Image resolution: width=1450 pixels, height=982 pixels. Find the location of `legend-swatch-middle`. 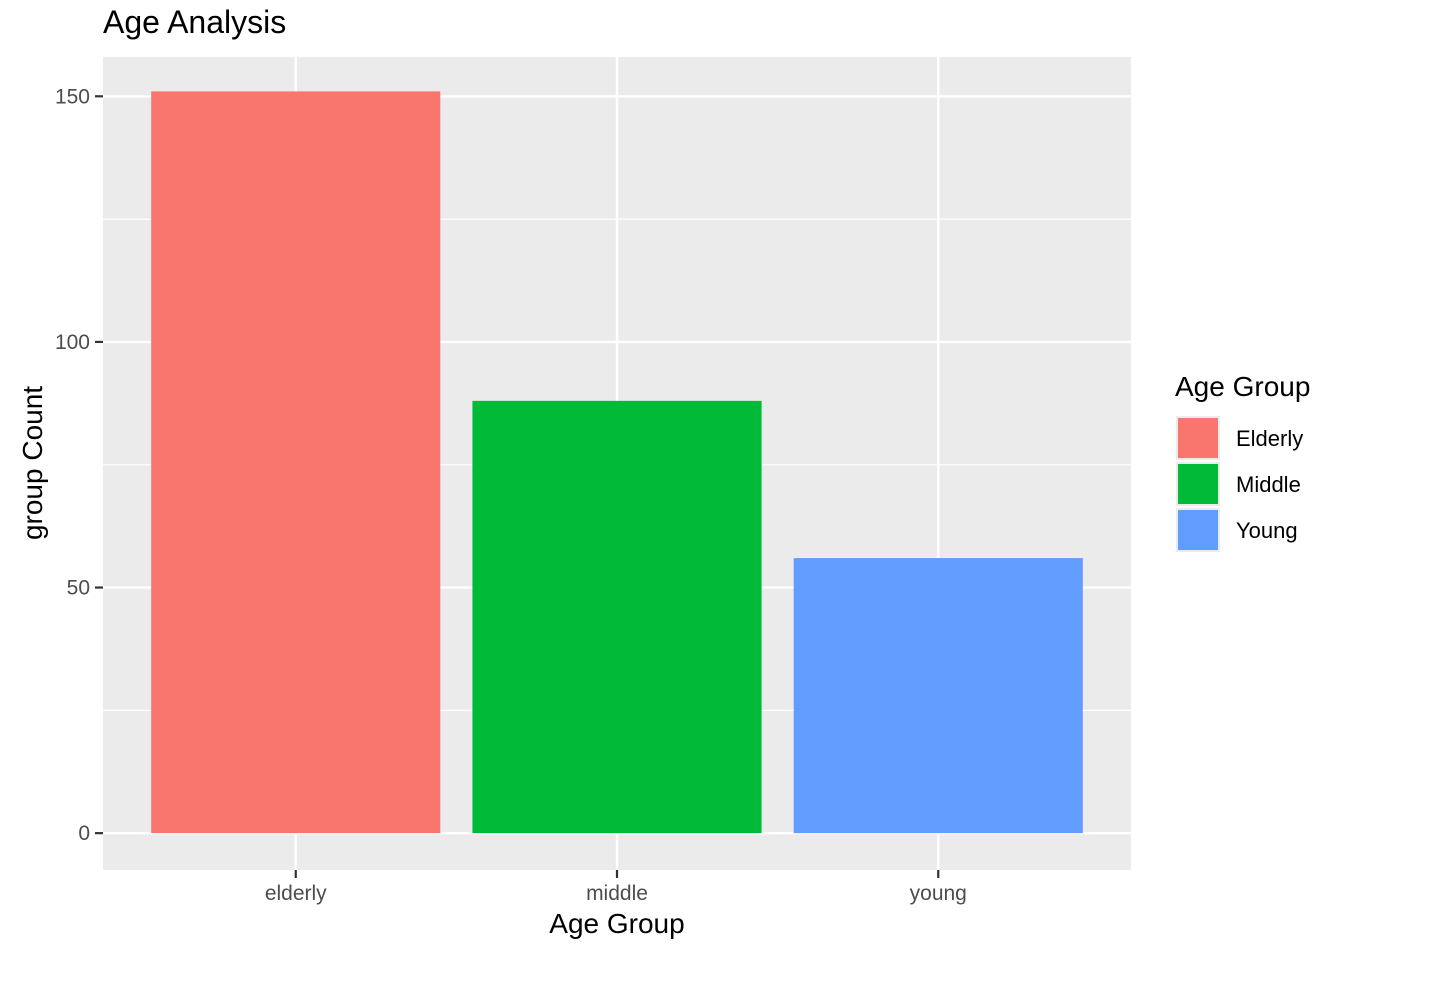

legend-swatch-middle is located at coordinates (1198, 484).